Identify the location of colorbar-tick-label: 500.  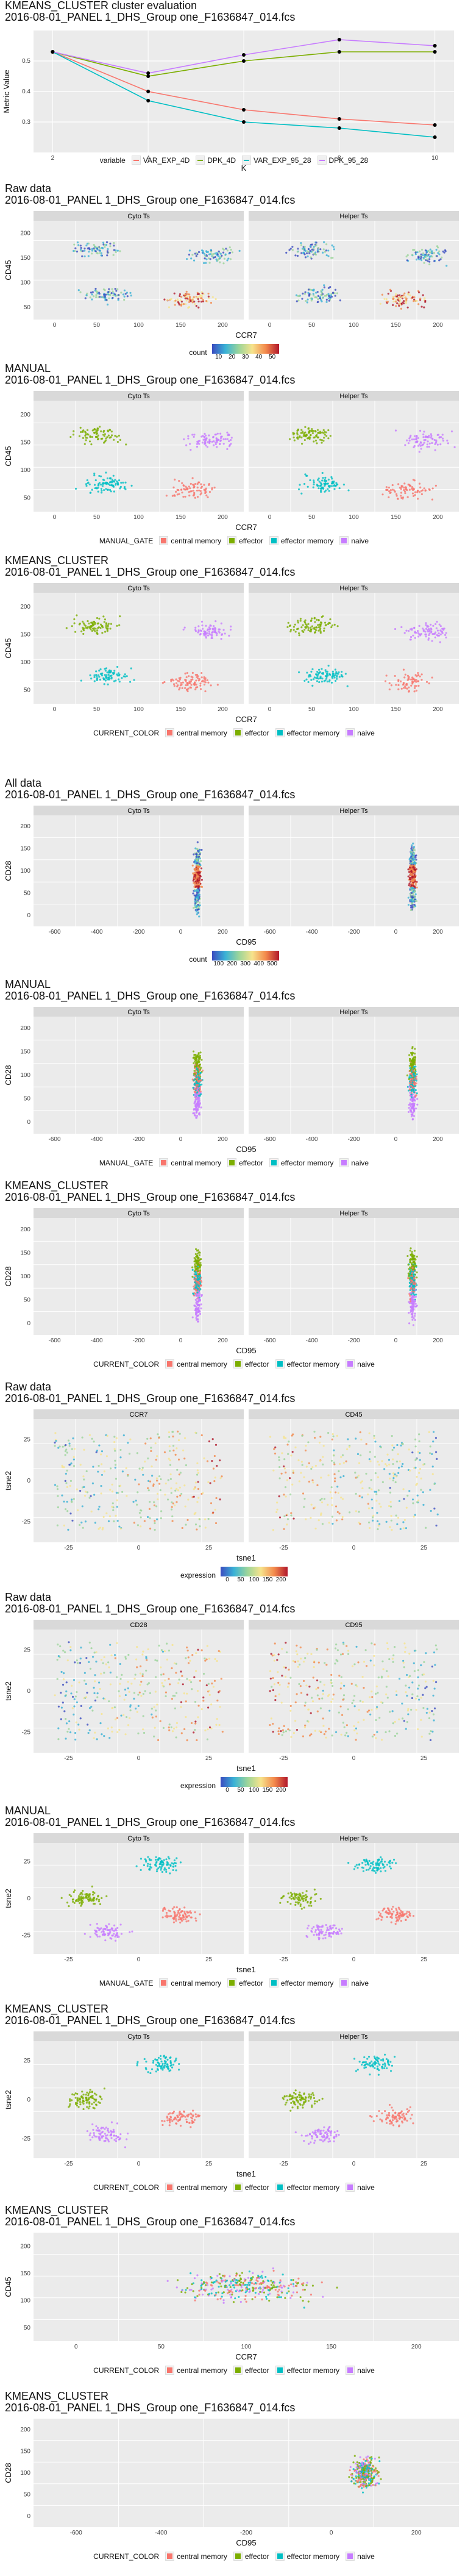
(272, 964).